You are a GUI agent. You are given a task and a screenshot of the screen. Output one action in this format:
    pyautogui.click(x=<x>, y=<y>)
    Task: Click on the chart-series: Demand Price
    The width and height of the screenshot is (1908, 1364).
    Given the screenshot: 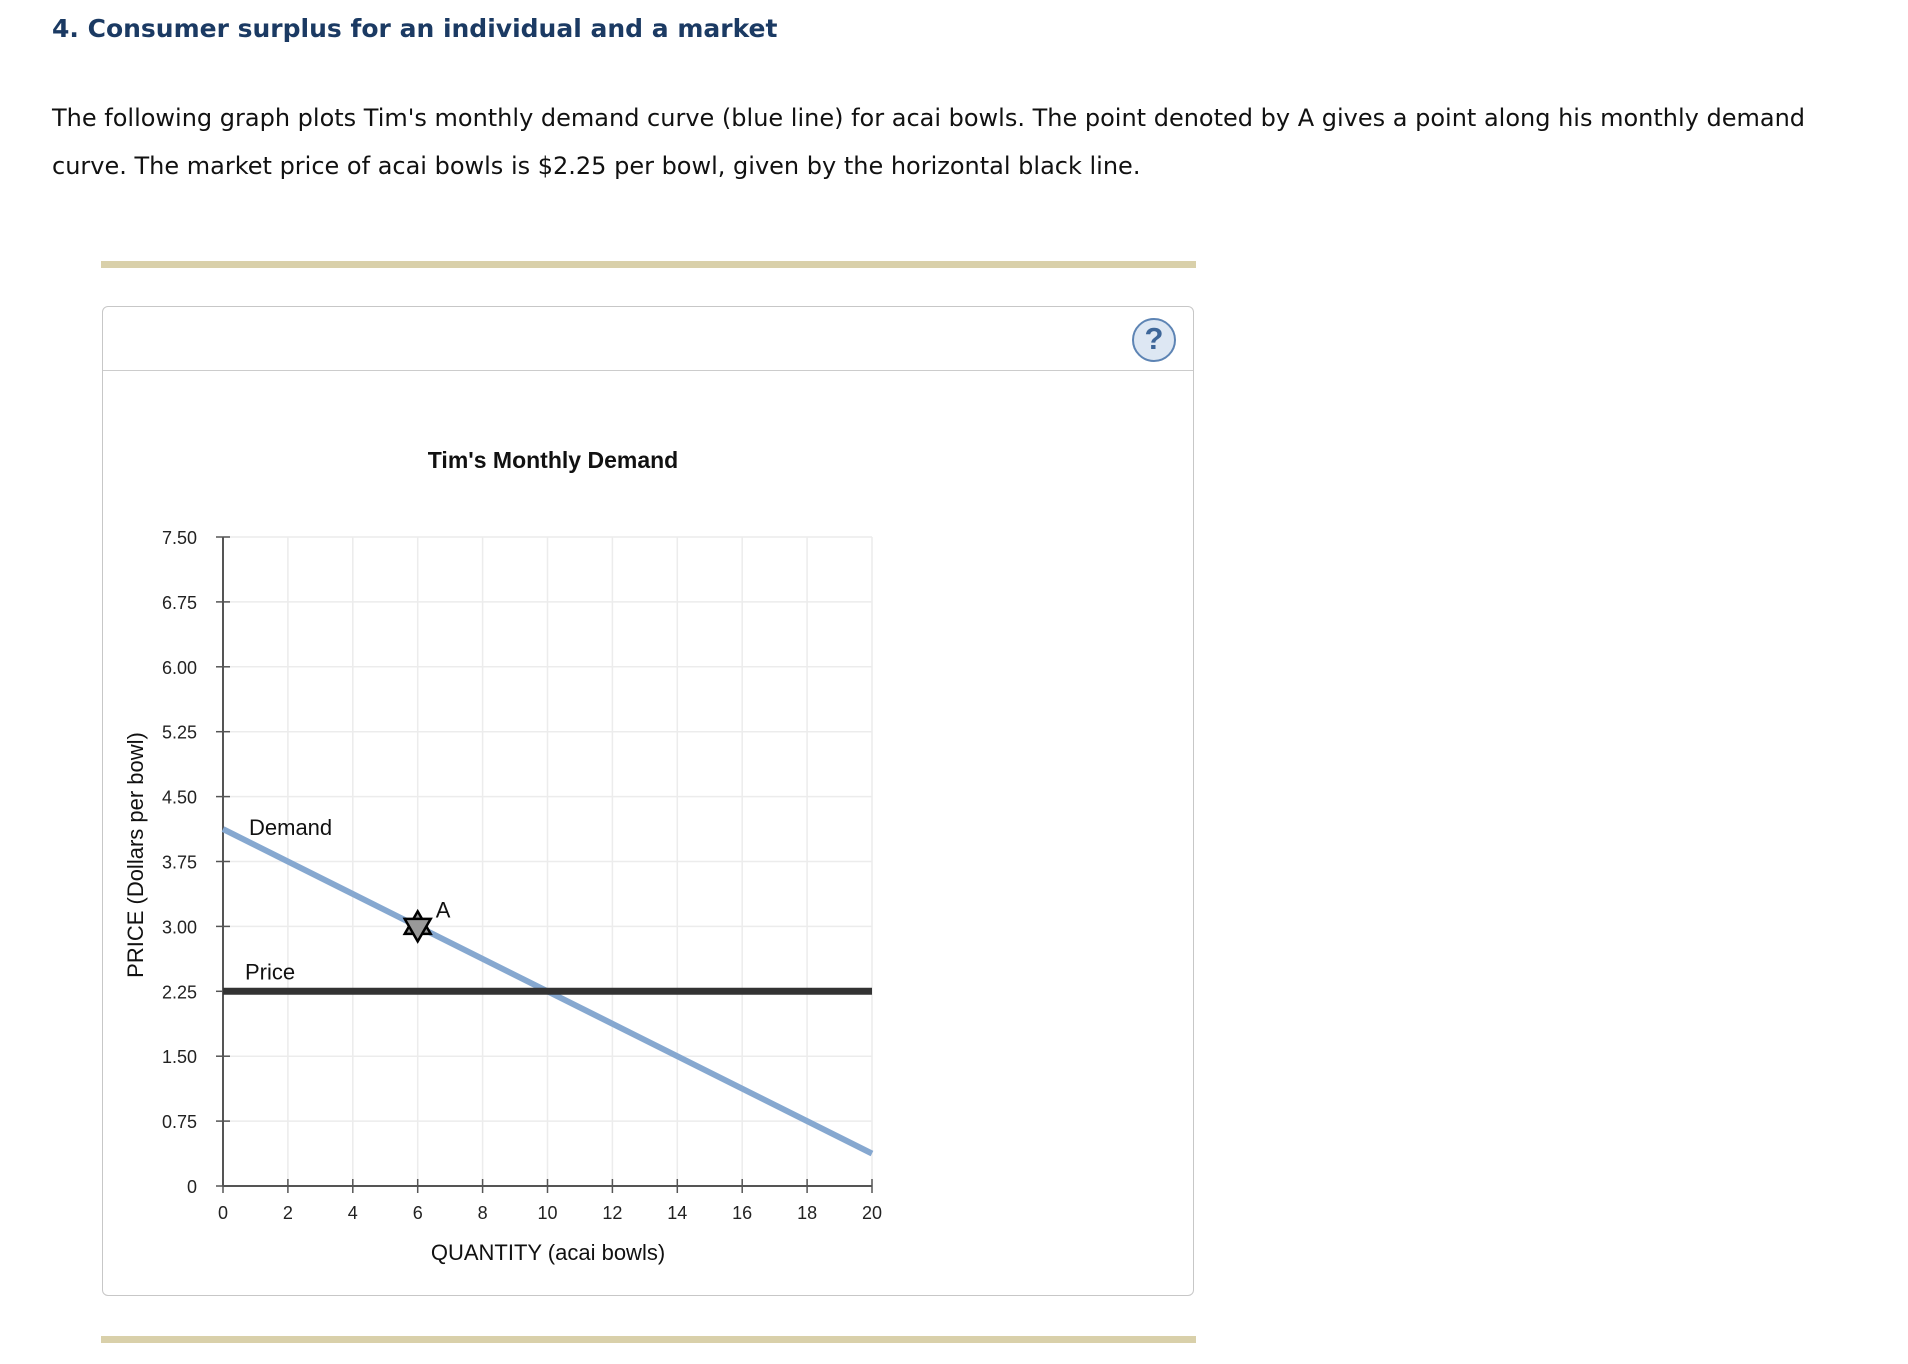 What is the action you would take?
    pyautogui.click(x=547, y=986)
    